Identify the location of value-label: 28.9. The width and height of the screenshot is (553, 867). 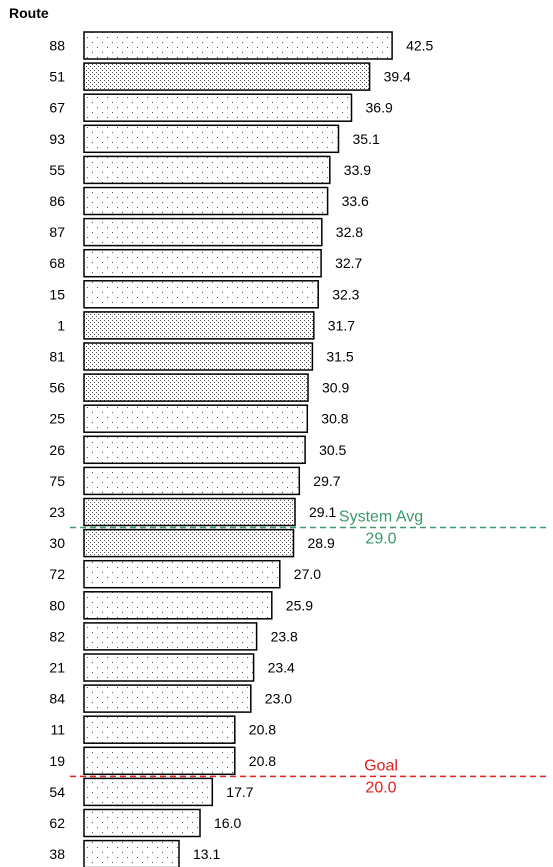
(321, 543).